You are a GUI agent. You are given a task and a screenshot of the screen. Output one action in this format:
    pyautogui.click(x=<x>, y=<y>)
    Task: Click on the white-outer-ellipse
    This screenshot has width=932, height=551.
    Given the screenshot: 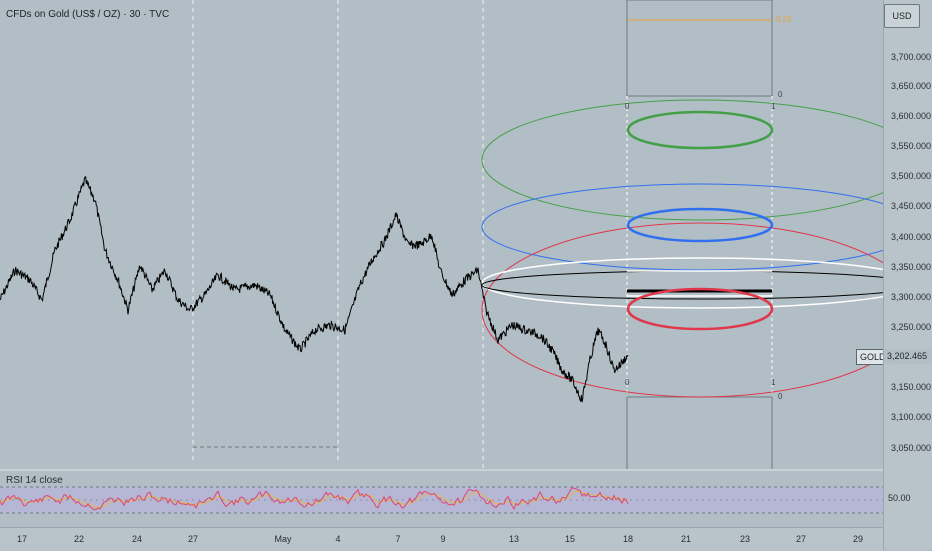 What is the action you would take?
    pyautogui.click(x=682, y=283)
    